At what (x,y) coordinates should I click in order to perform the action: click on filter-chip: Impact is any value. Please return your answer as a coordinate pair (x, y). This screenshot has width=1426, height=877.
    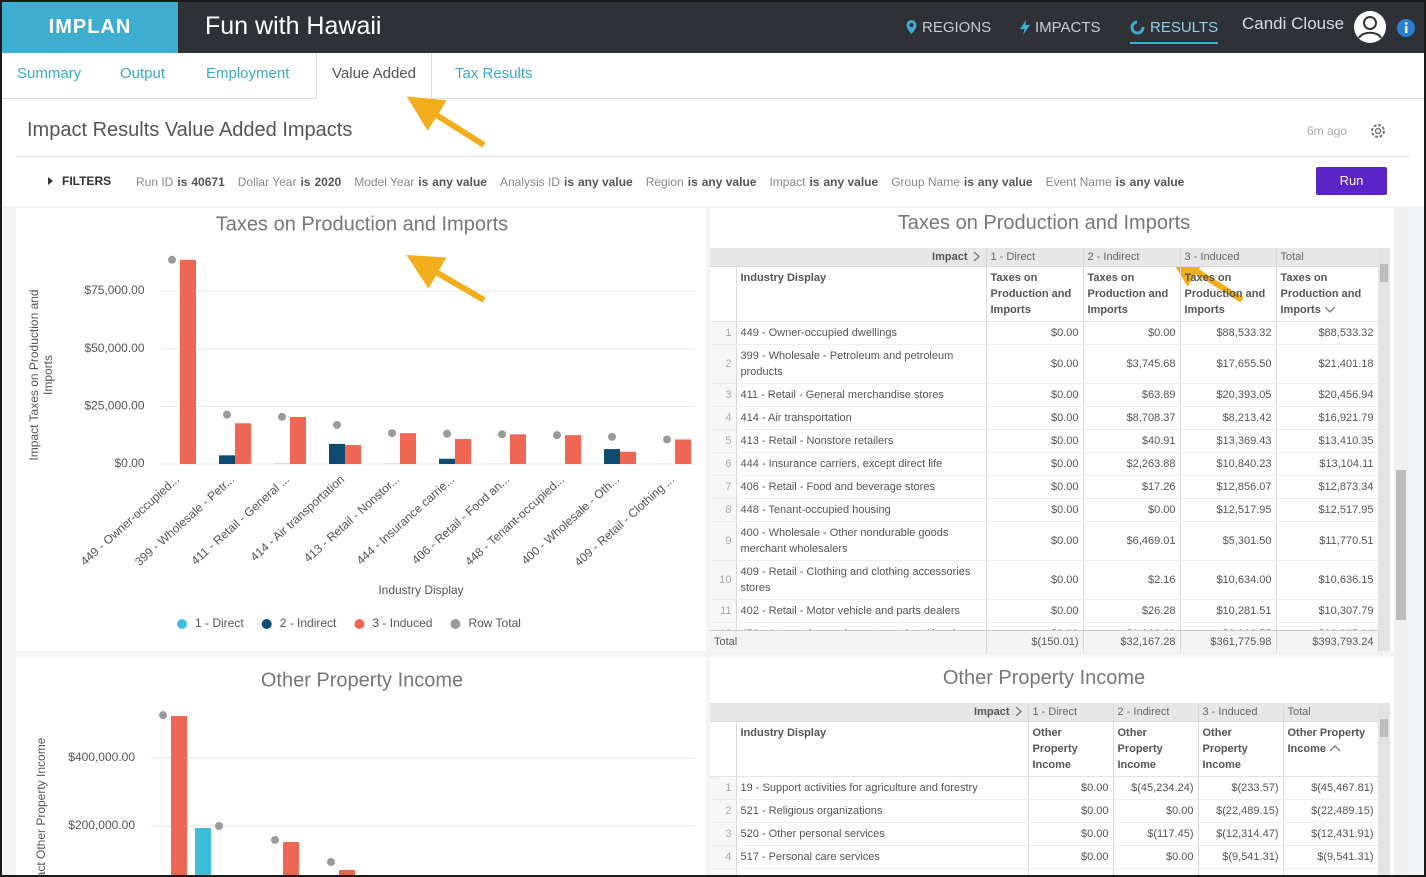
    Looking at the image, I should click on (823, 182).